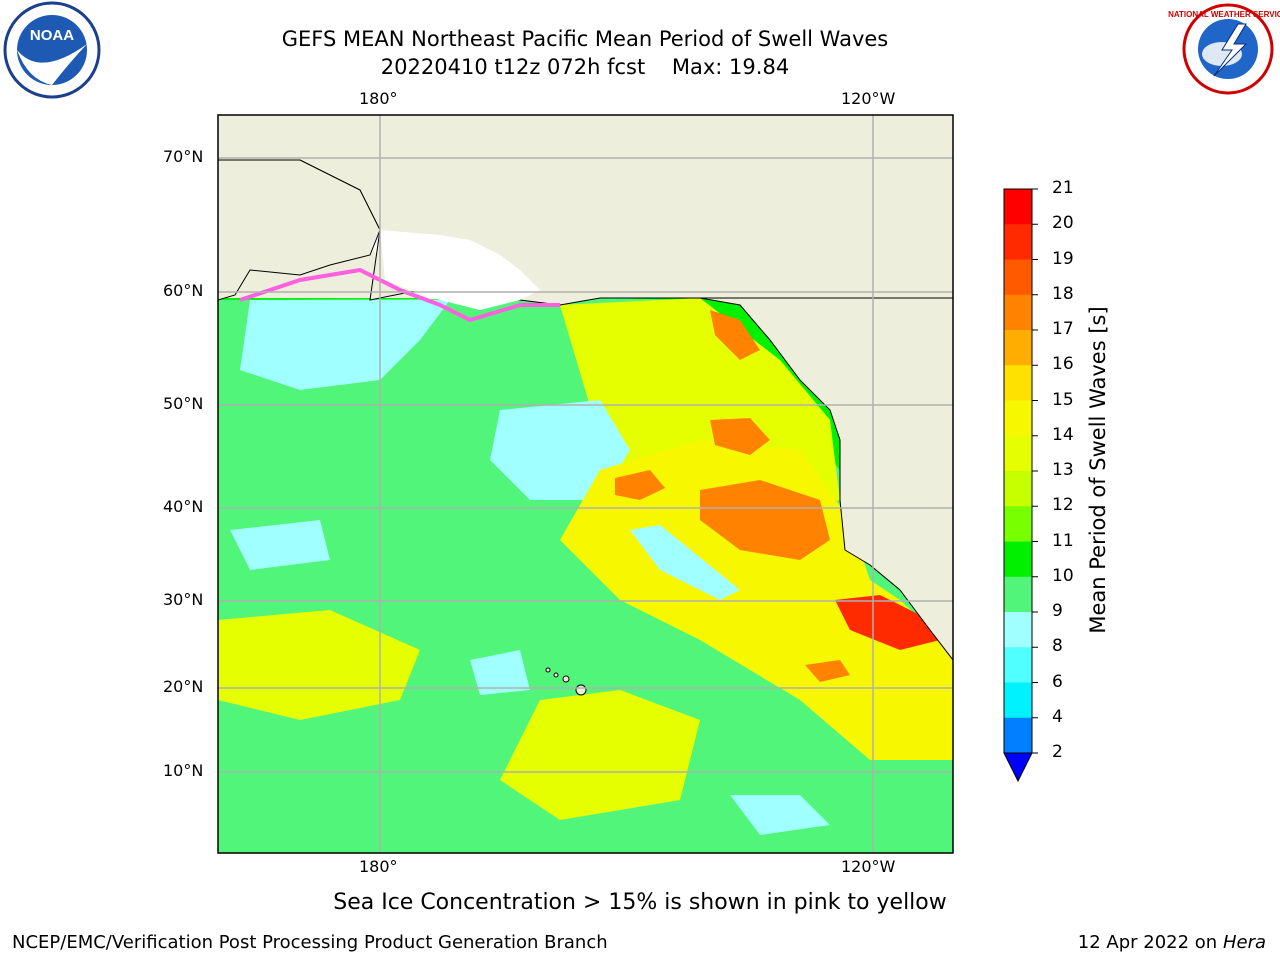 This screenshot has height=960, width=1280. Describe the element at coordinates (319, 665) in the screenshot. I see `field-yellow-southwest` at that location.